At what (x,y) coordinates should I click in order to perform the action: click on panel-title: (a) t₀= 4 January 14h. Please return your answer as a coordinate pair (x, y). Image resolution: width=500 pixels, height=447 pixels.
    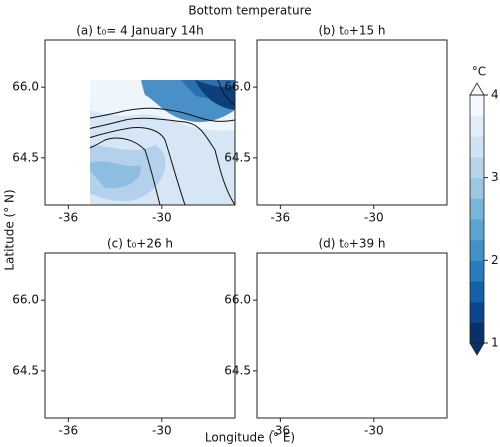
    Looking at the image, I should click on (140, 31).